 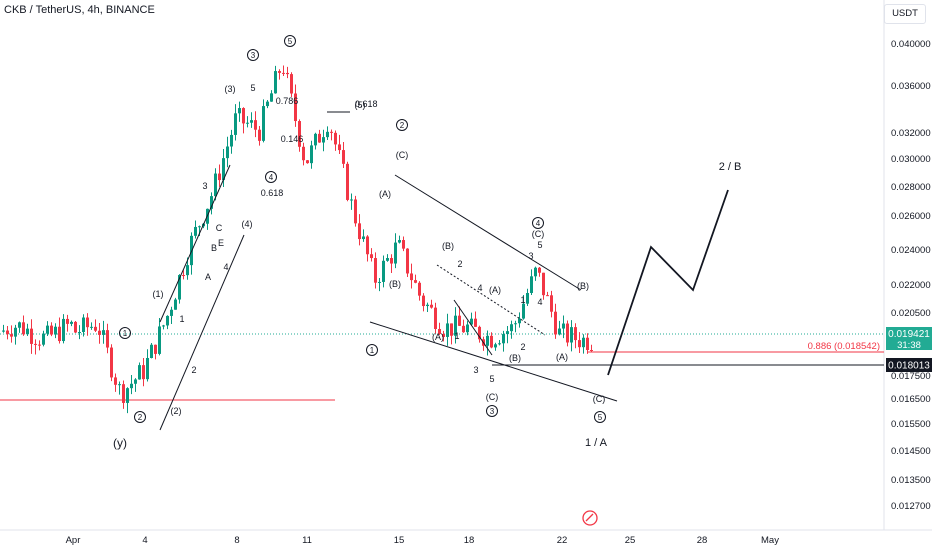 What do you see at coordinates (911, 216) in the screenshot?
I see `price-tick-label: 0.026000` at bounding box center [911, 216].